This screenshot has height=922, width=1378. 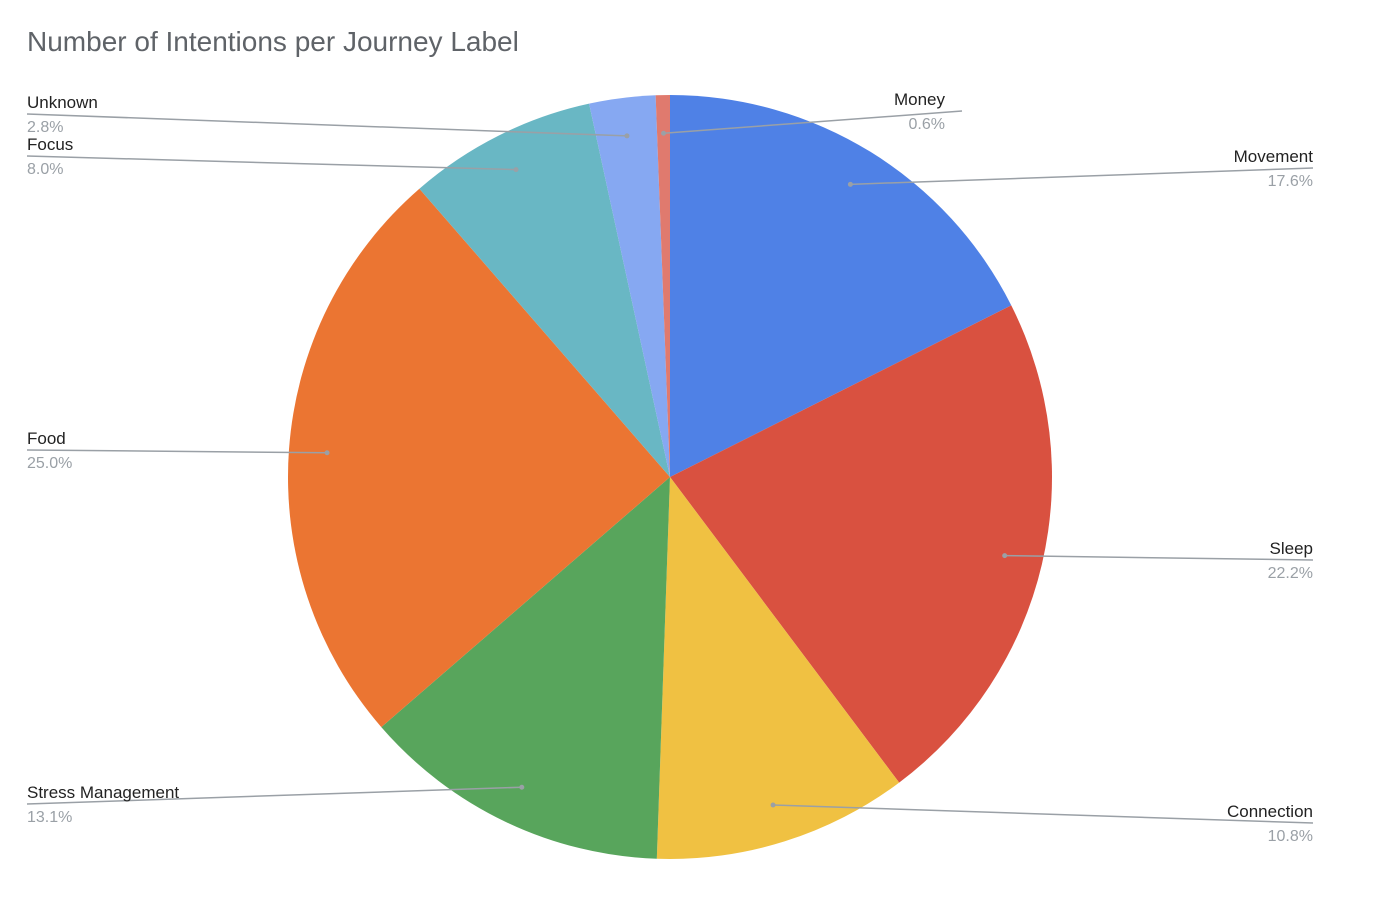 What do you see at coordinates (177, 451) in the screenshot?
I see `leader-line-food` at bounding box center [177, 451].